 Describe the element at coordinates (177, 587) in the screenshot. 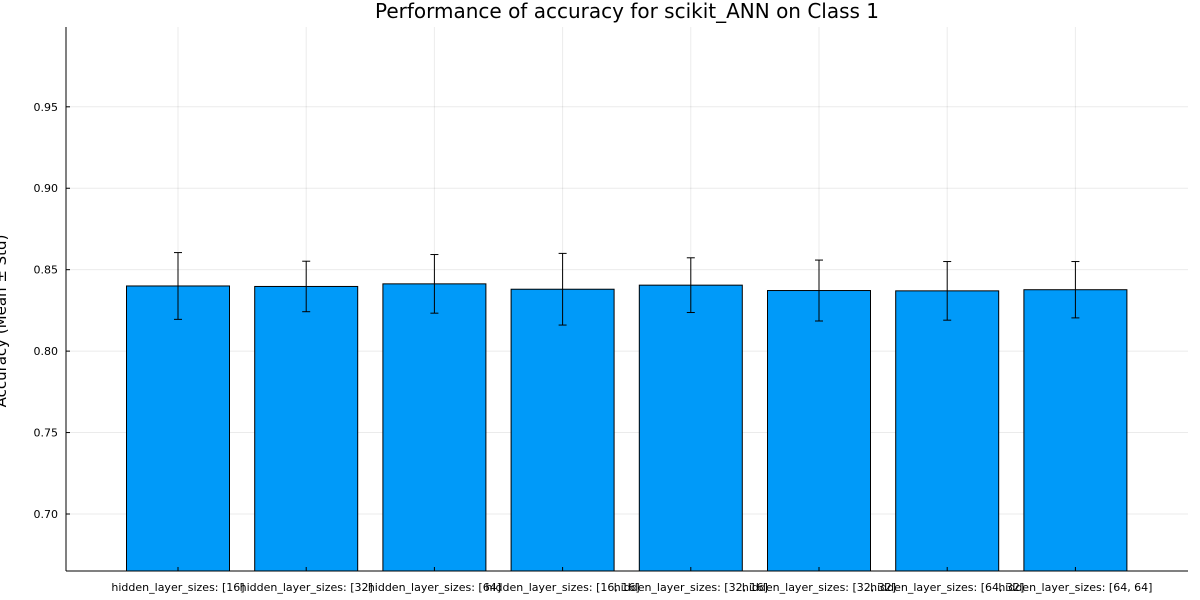

I see `x-tick-label: hidden_layer_sizes: [16]` at that location.